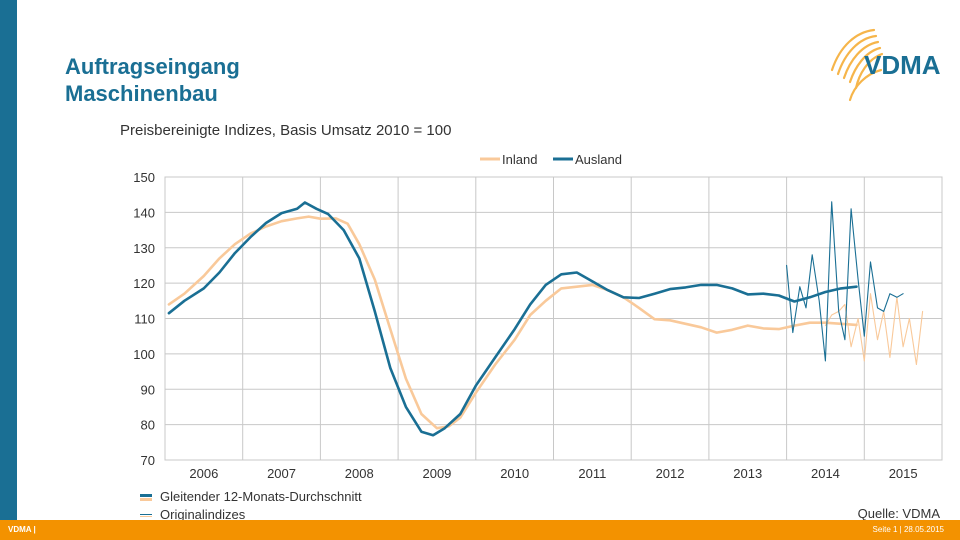  I want to click on y-tick-label-70: 70, so click(148, 460).